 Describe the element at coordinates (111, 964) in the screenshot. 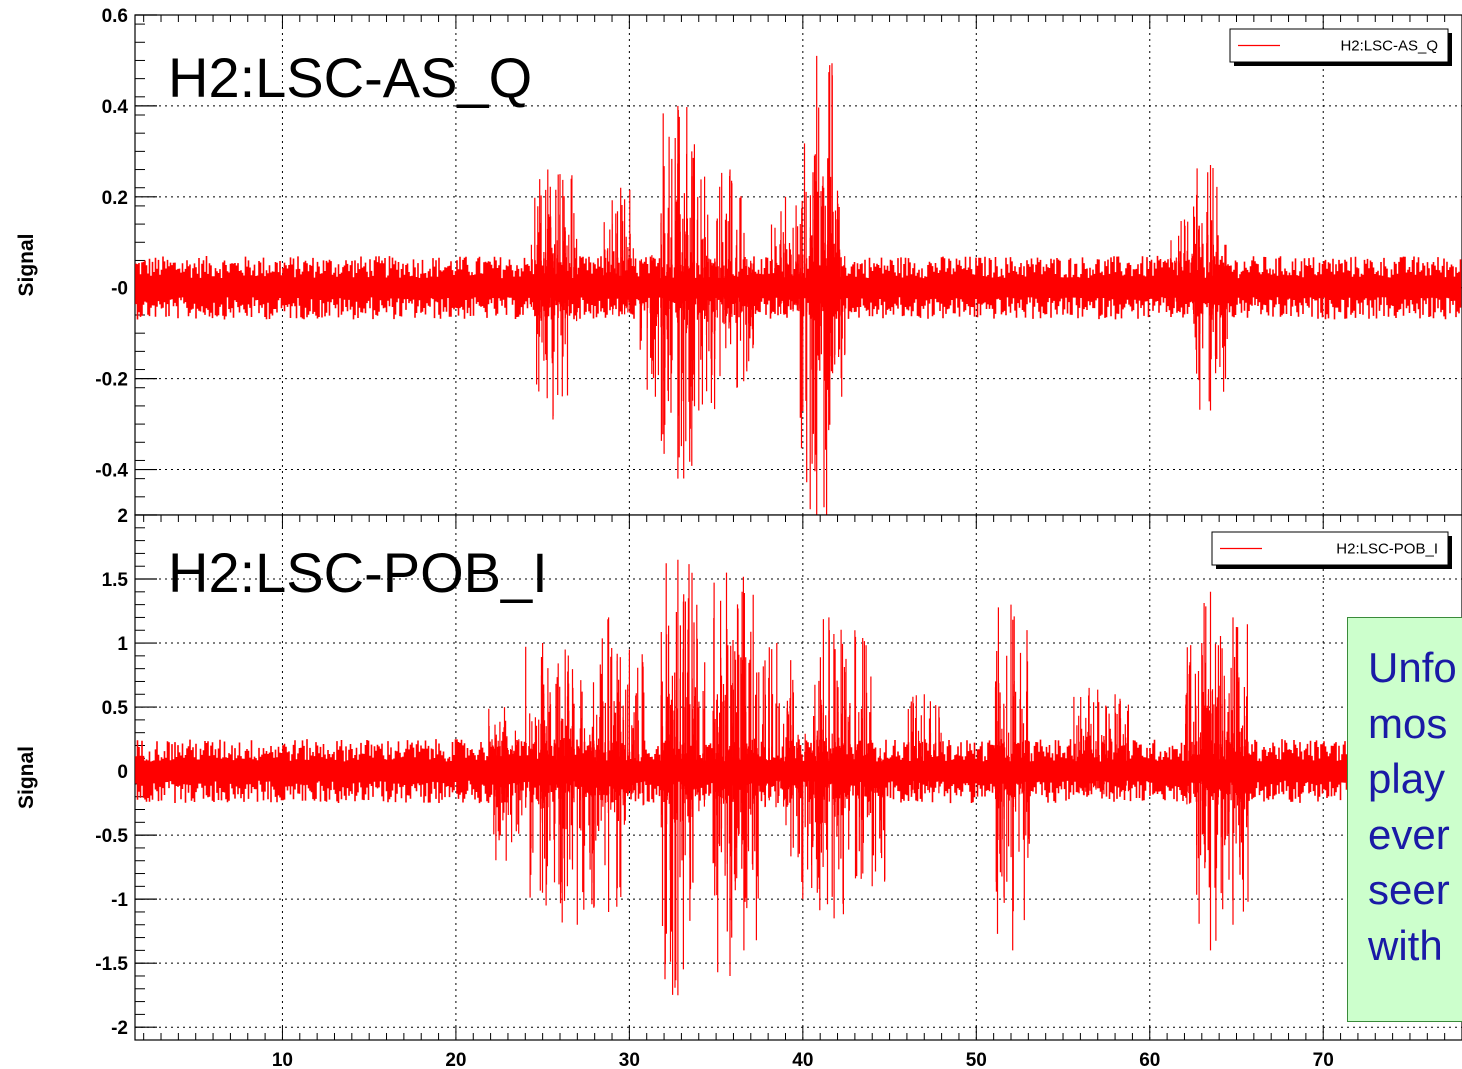

I see `y-tick-label: -1.5` at that location.